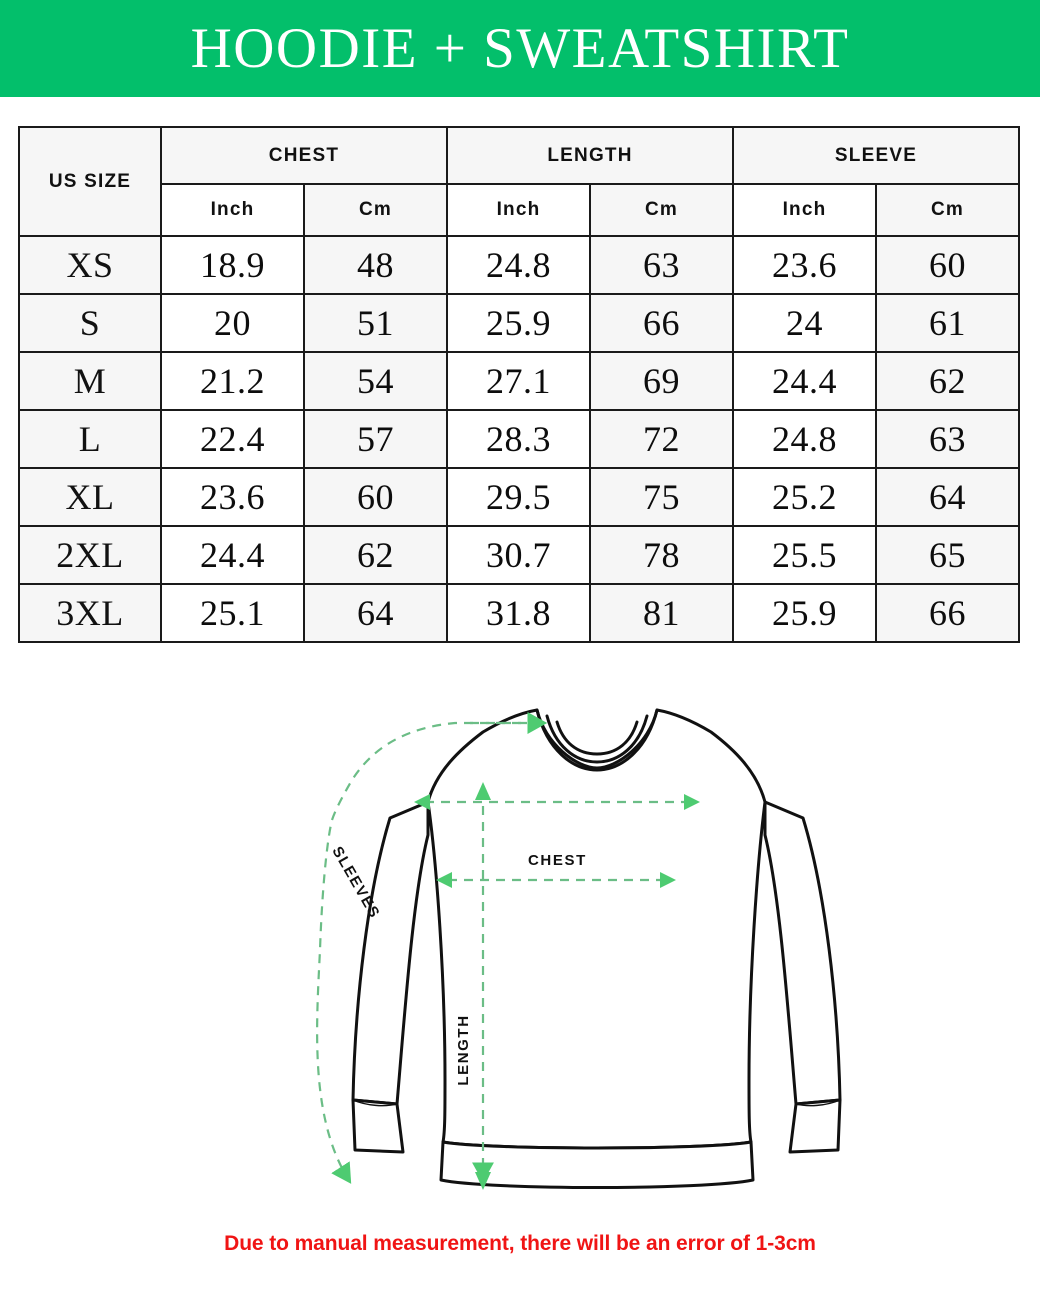 This screenshot has width=1040, height=1302. What do you see at coordinates (375, 265) in the screenshot?
I see `cell-chest-cm: 48` at bounding box center [375, 265].